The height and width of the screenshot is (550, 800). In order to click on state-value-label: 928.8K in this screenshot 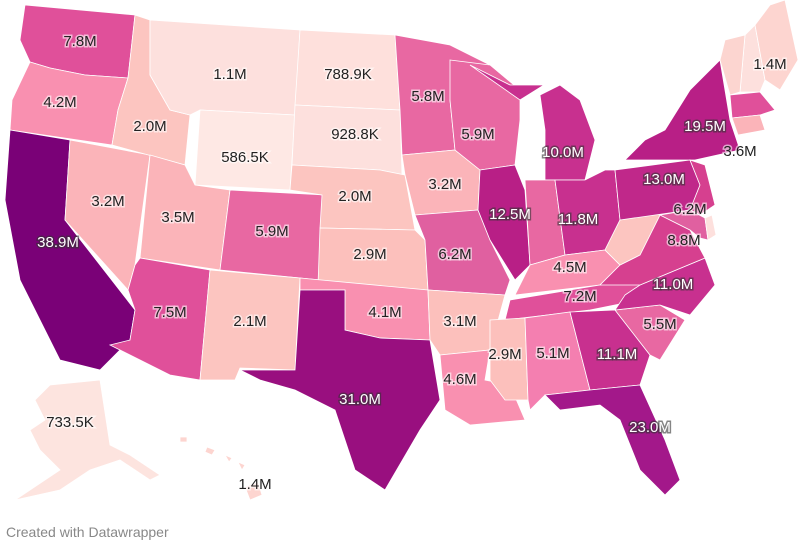, I will do `click(355, 134)`.